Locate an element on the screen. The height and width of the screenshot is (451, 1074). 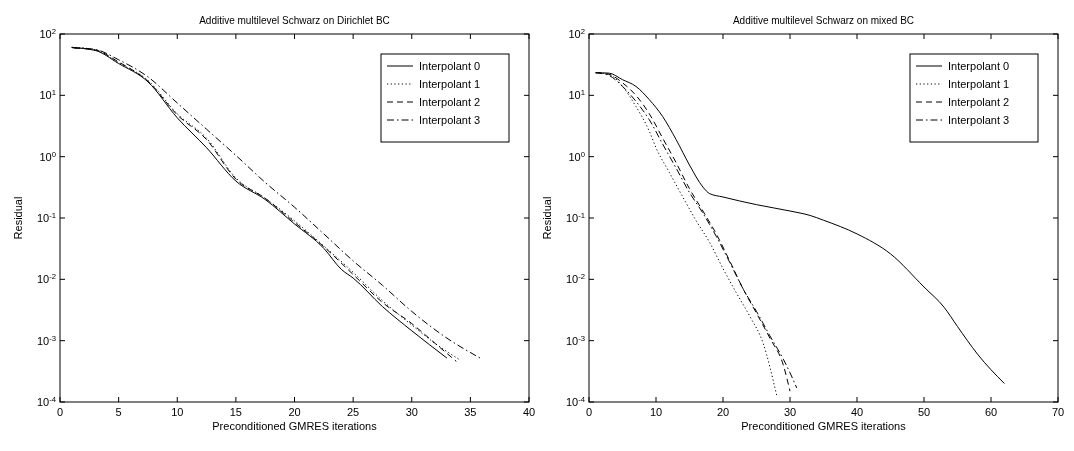
x-tick-label: 35 is located at coordinates (470, 412).